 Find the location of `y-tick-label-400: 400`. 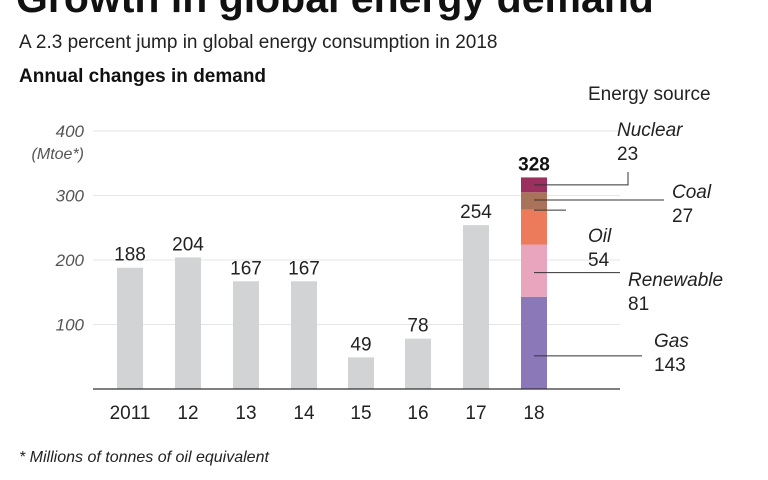

y-tick-label-400: 400 is located at coordinates (70, 131).